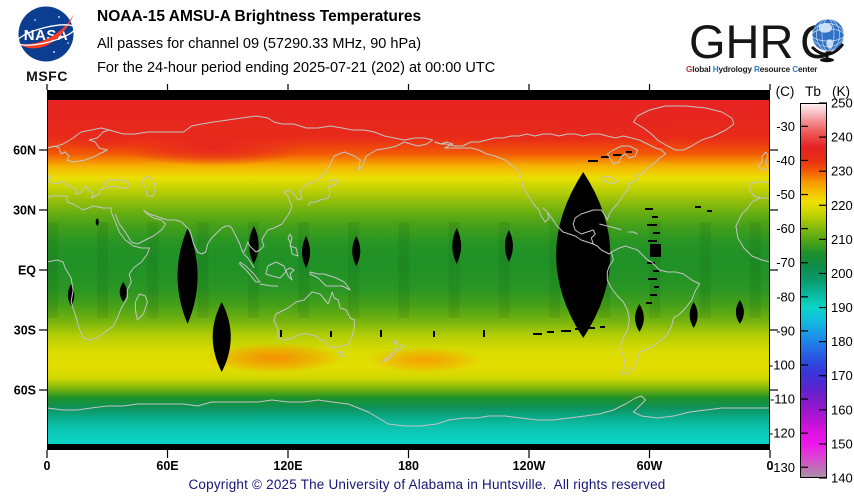 Image resolution: width=854 pixels, height=502 pixels. Describe the element at coordinates (842, 307) in the screenshot. I see `kelvin-tick-label: 190` at that location.